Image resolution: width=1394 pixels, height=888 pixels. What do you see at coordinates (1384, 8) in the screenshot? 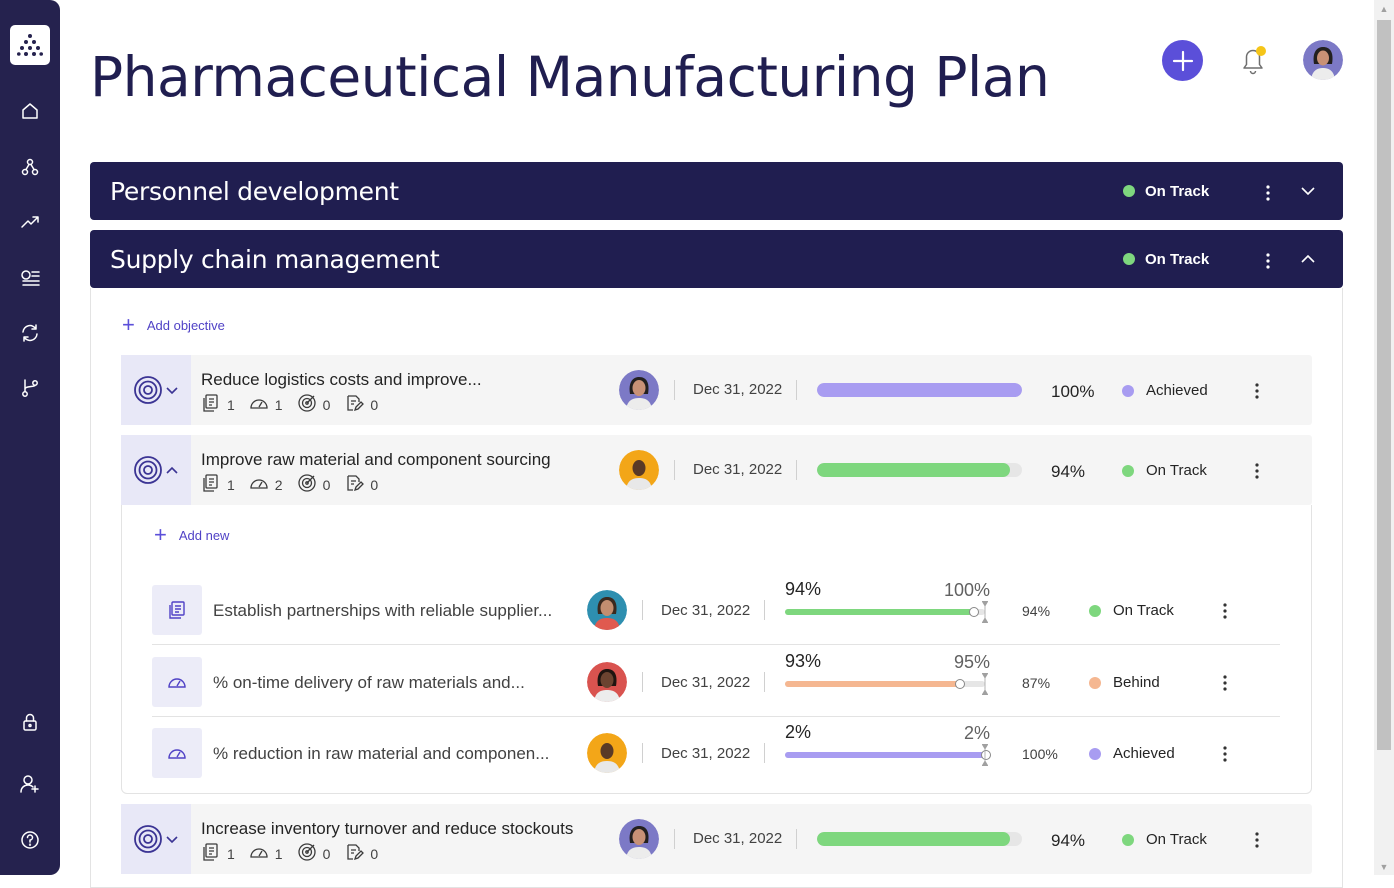
I see `scroll-up-icon: ▲` at bounding box center [1384, 8].